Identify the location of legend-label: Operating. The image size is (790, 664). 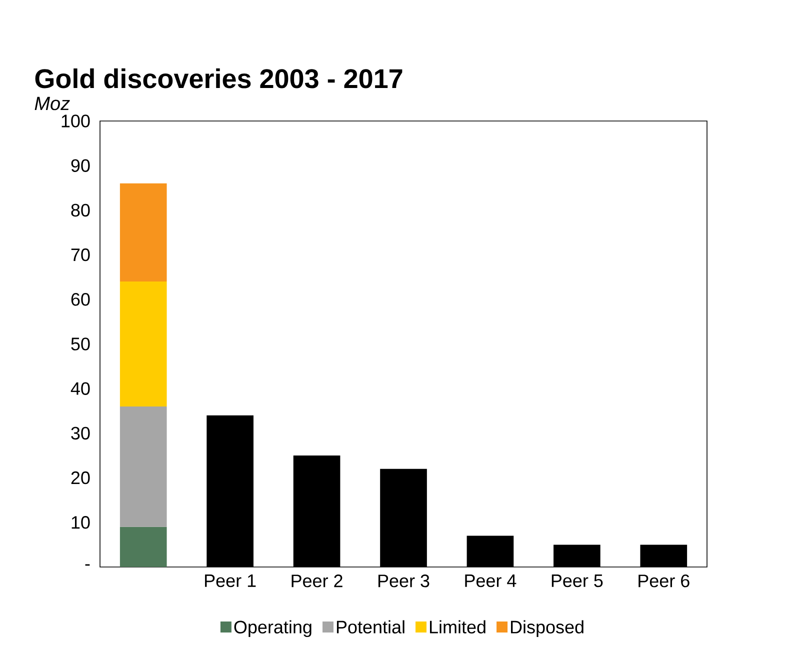
(273, 629).